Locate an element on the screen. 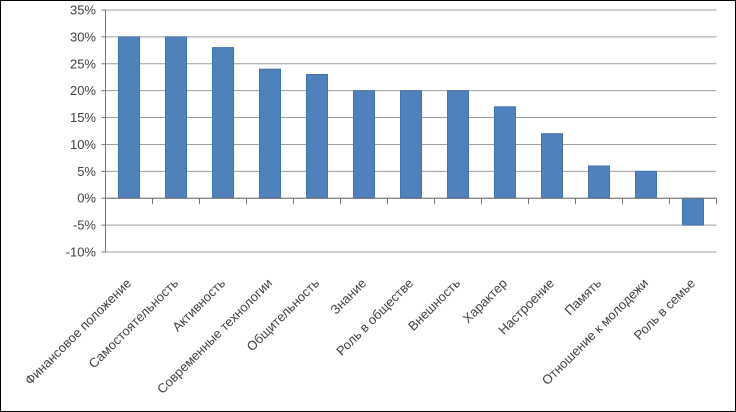 This screenshot has height=412, width=736. y-axis-tick-label: 30% is located at coordinates (83, 36).